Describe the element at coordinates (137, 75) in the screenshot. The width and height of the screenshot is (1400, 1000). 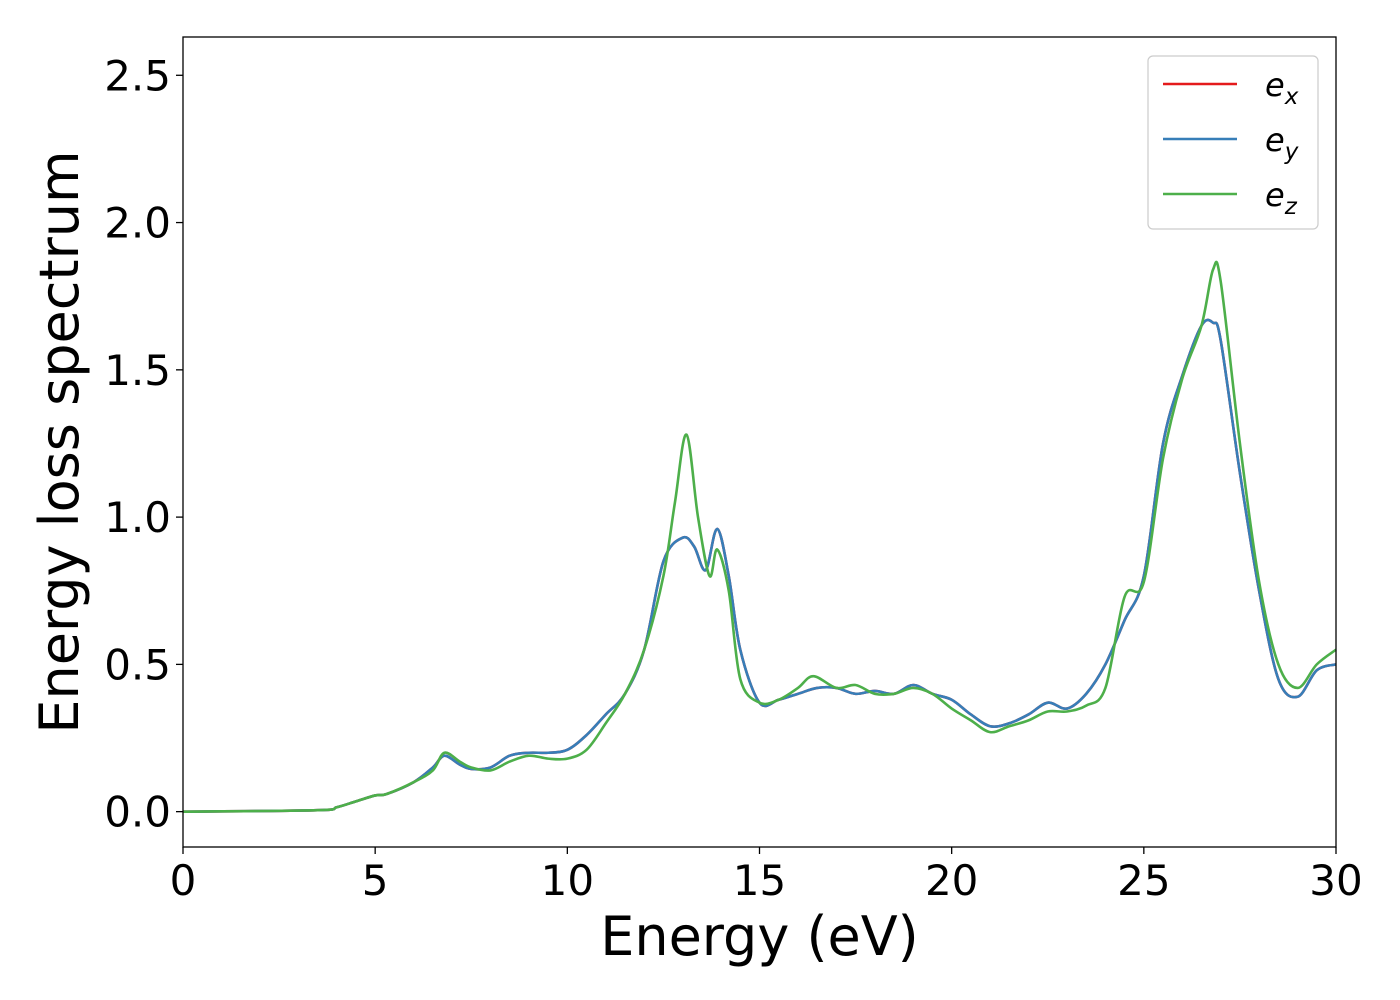
I see `y-tick-label: 2.5` at that location.